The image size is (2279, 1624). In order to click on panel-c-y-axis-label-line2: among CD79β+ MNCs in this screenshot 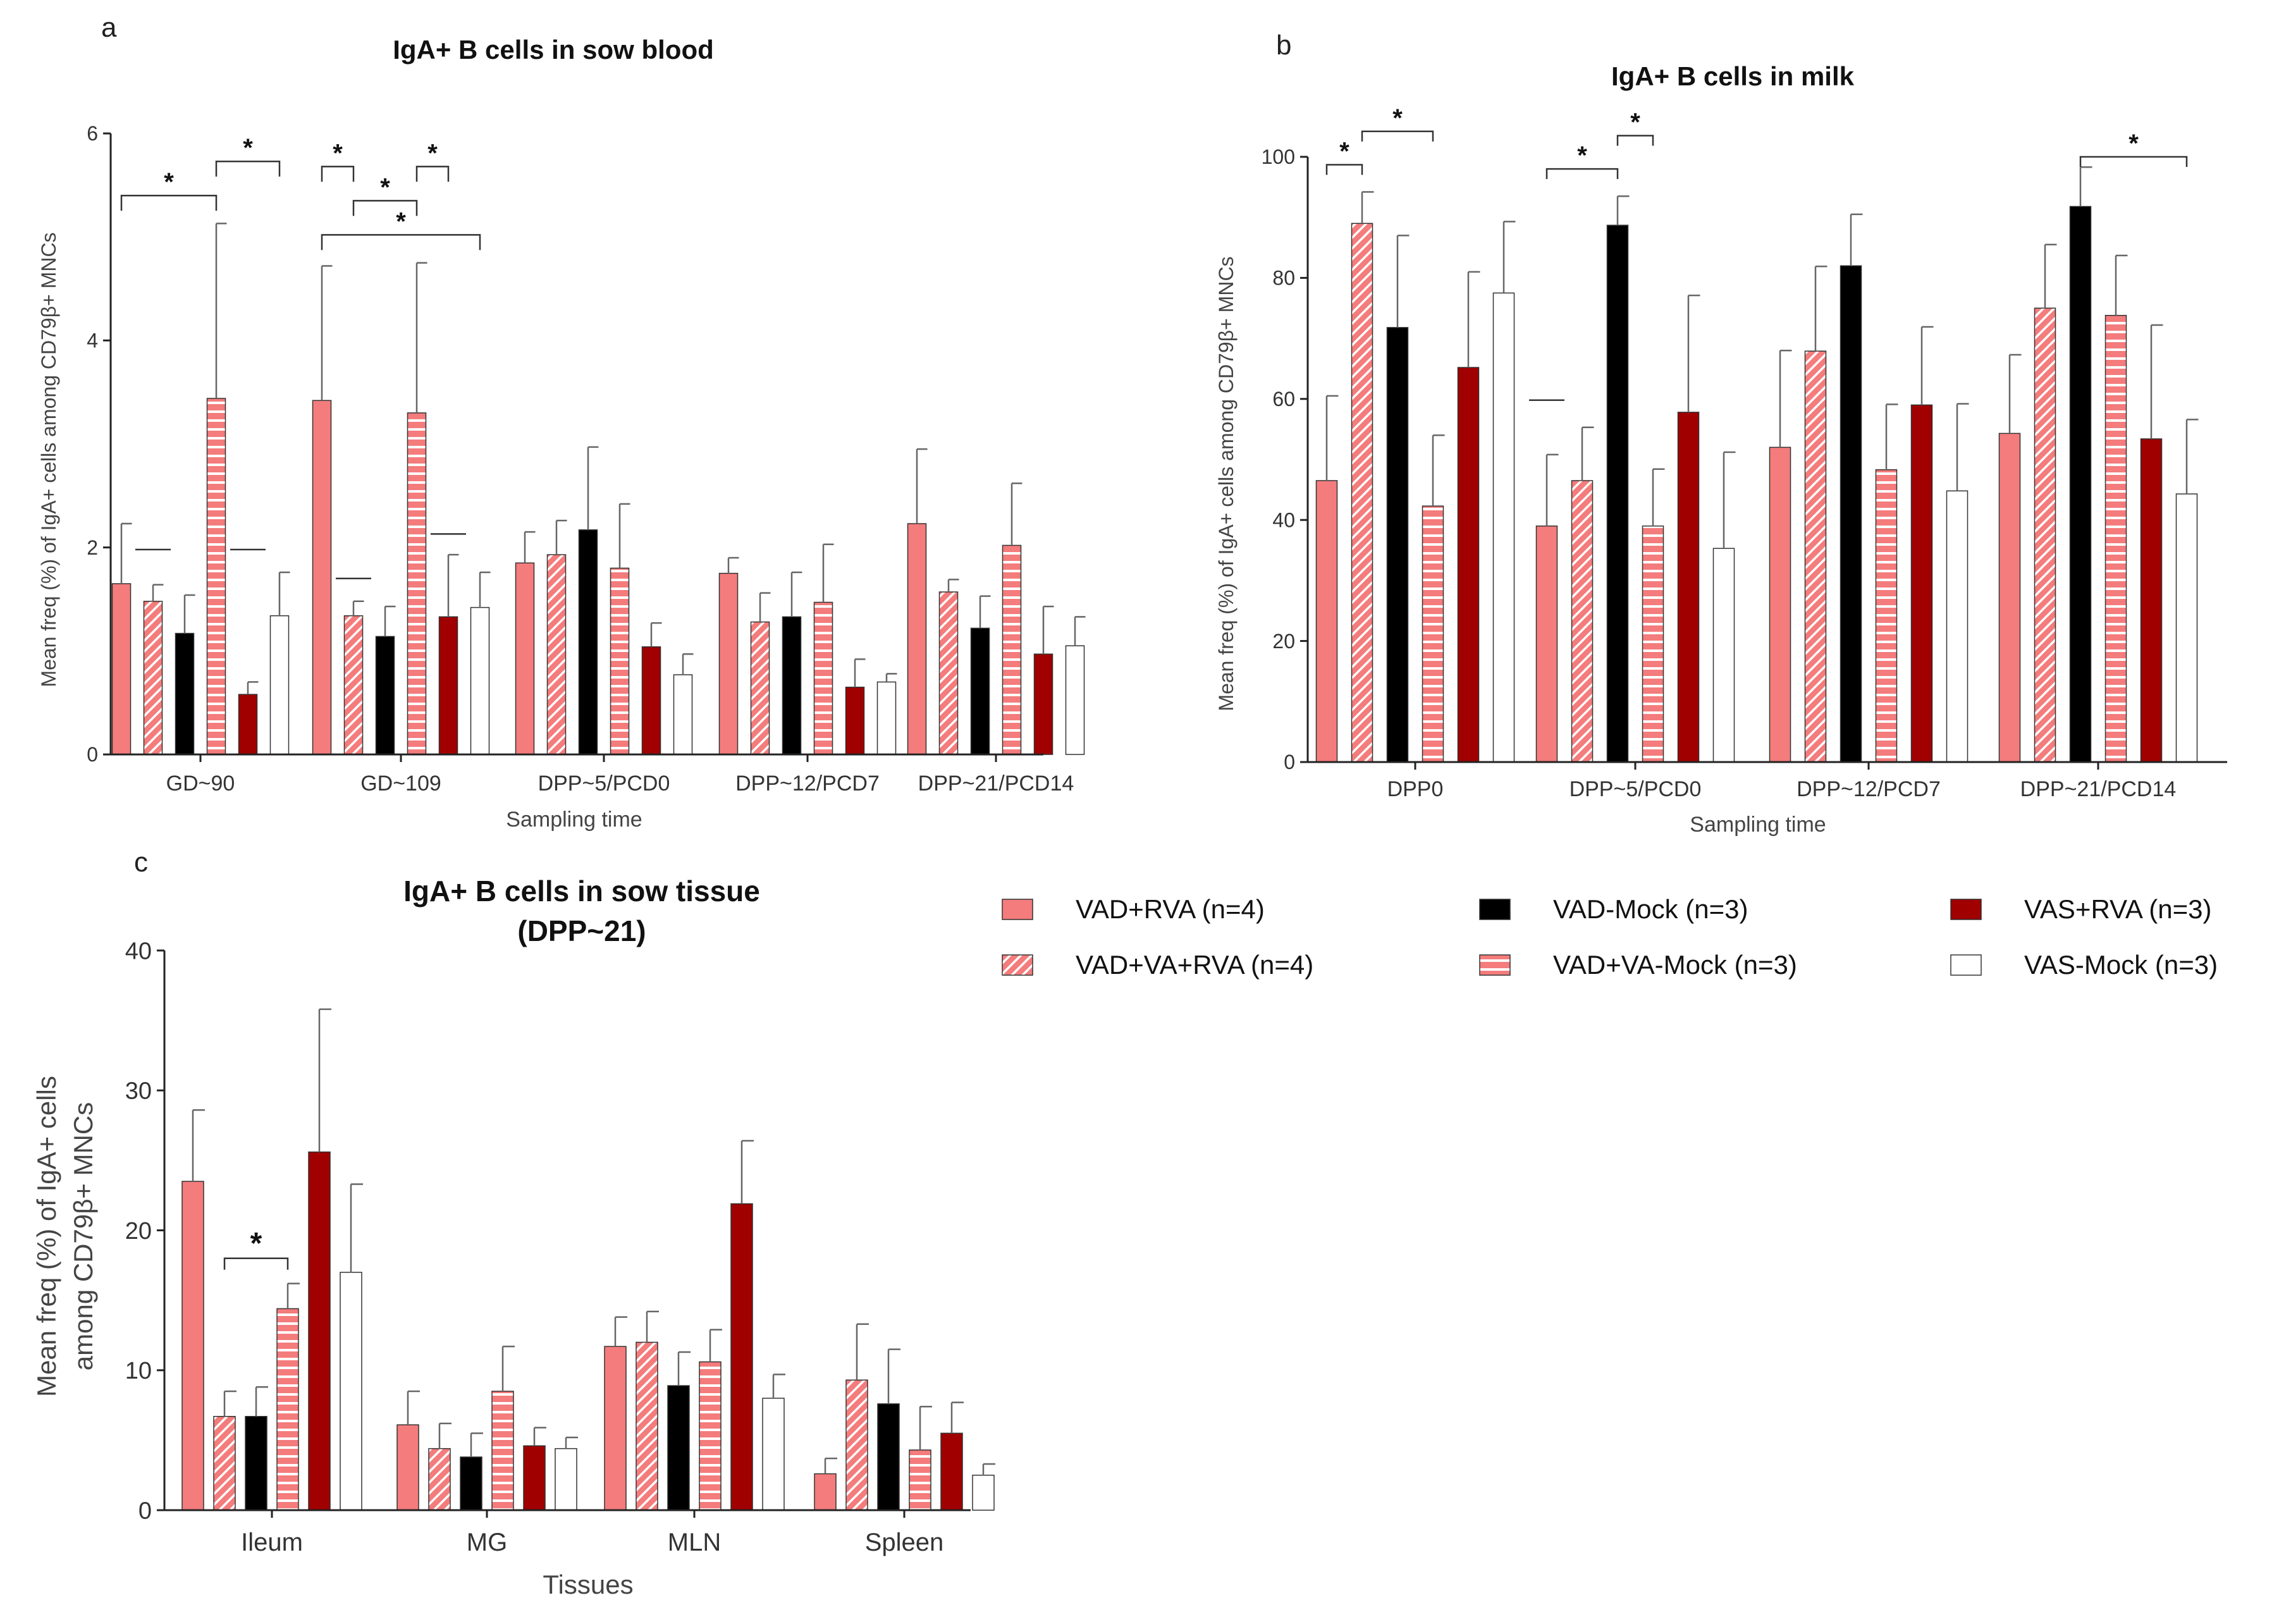, I will do `click(83, 1236)`.